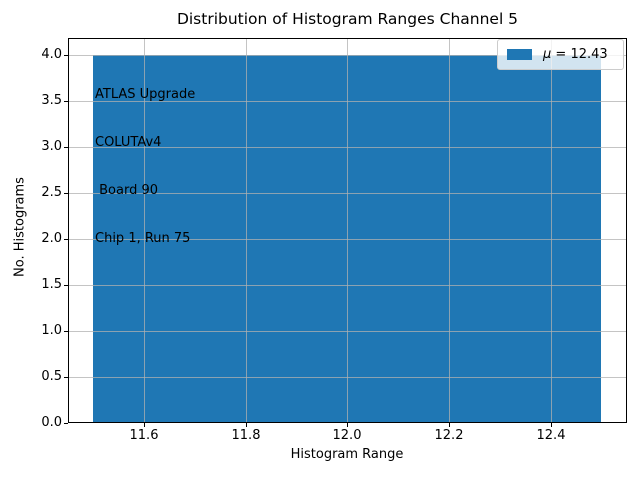 The height and width of the screenshot is (480, 640). I want to click on ytick-label: 4.0, so click(51, 54).